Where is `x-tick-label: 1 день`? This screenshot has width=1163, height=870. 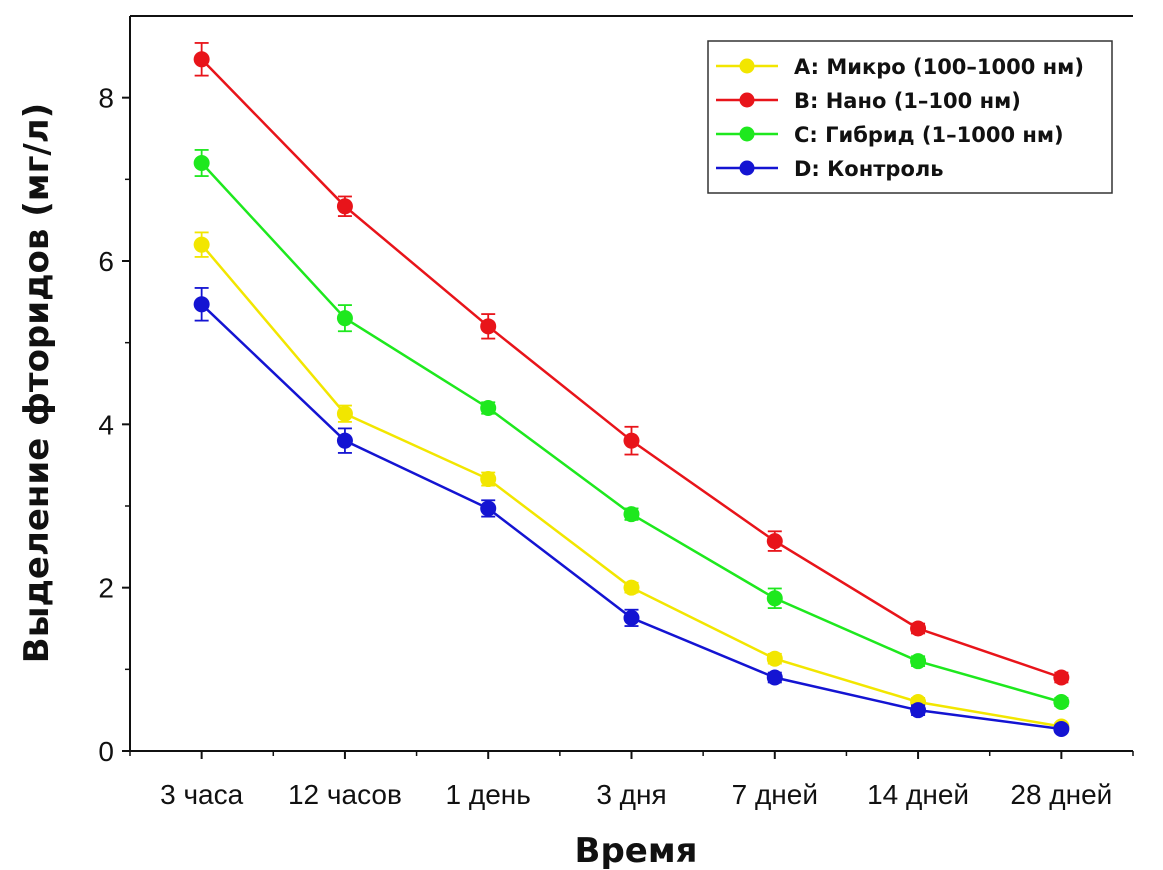 x-tick-label: 1 день is located at coordinates (488, 794).